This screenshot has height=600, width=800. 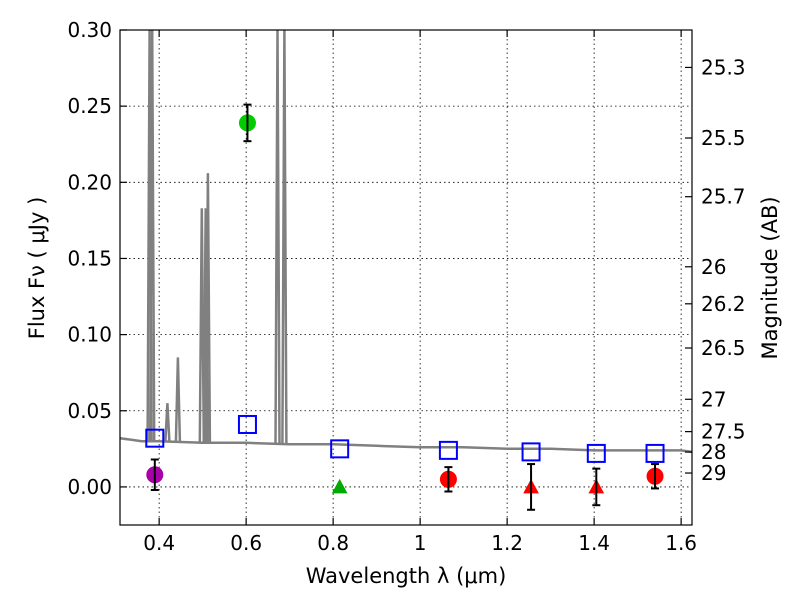 What do you see at coordinates (37, 268) in the screenshot?
I see `y-axis-title: Flux Fν ( μJy )` at bounding box center [37, 268].